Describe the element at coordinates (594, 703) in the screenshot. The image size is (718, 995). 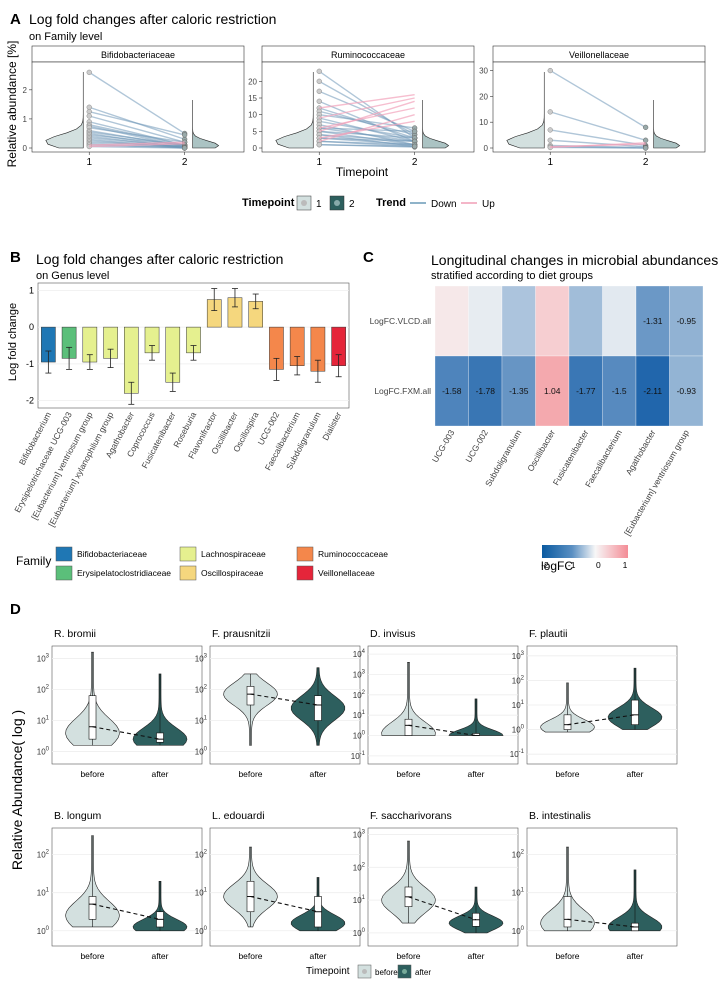
I see `d-facet-3: F. plautii 10⁻¹ 10⁰ 10¹ 10² 10³ before after` at that location.